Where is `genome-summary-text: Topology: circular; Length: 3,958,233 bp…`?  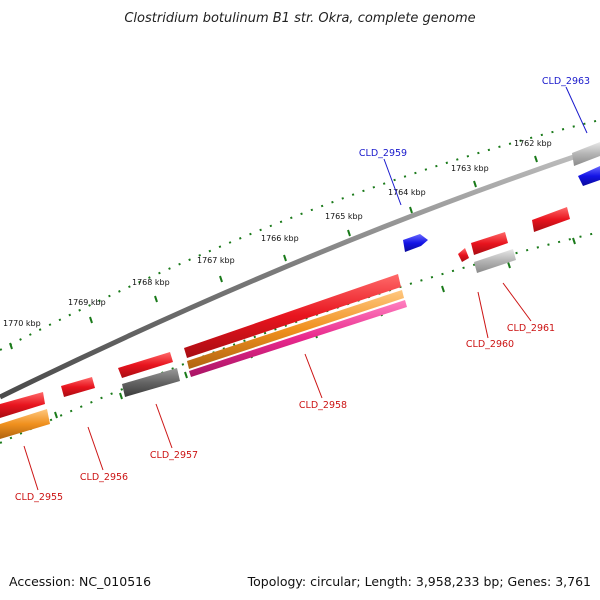 genome-summary-text: Topology: circular; Length: 3,958,233 bp… is located at coordinates (419, 581).